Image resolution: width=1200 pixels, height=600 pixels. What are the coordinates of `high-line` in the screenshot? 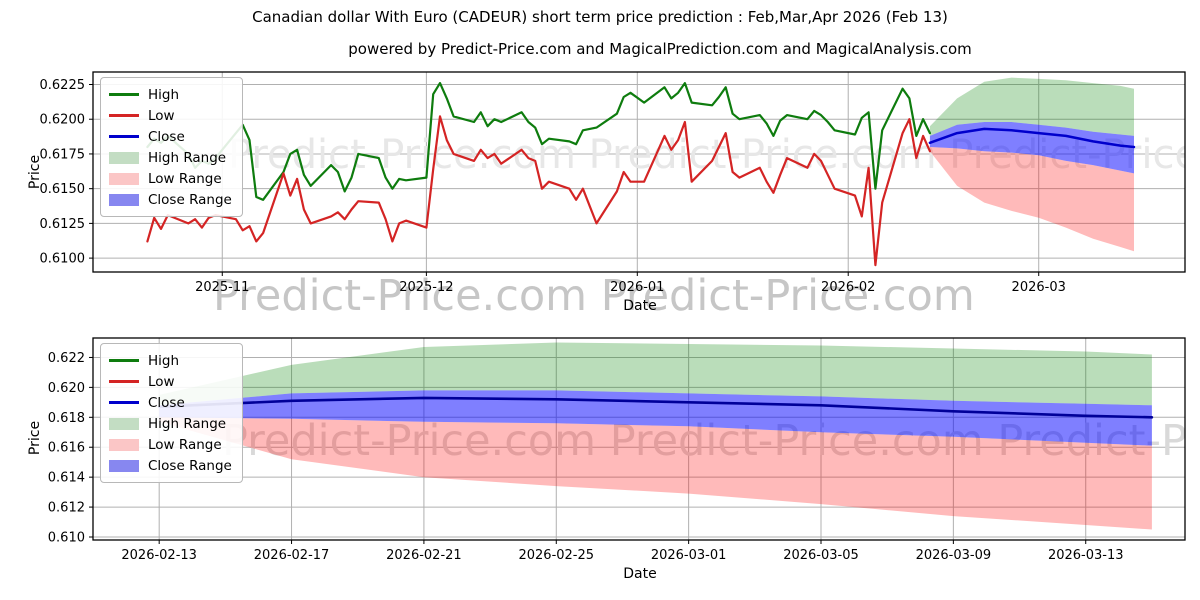 It's located at (538, 141).